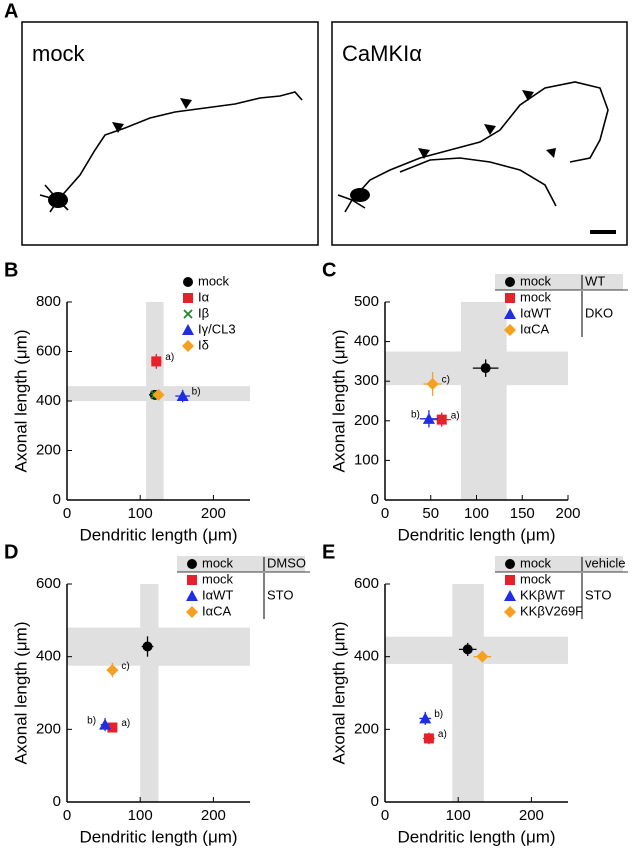  What do you see at coordinates (324, 147) in the screenshot?
I see `neuron` at bounding box center [324, 147].